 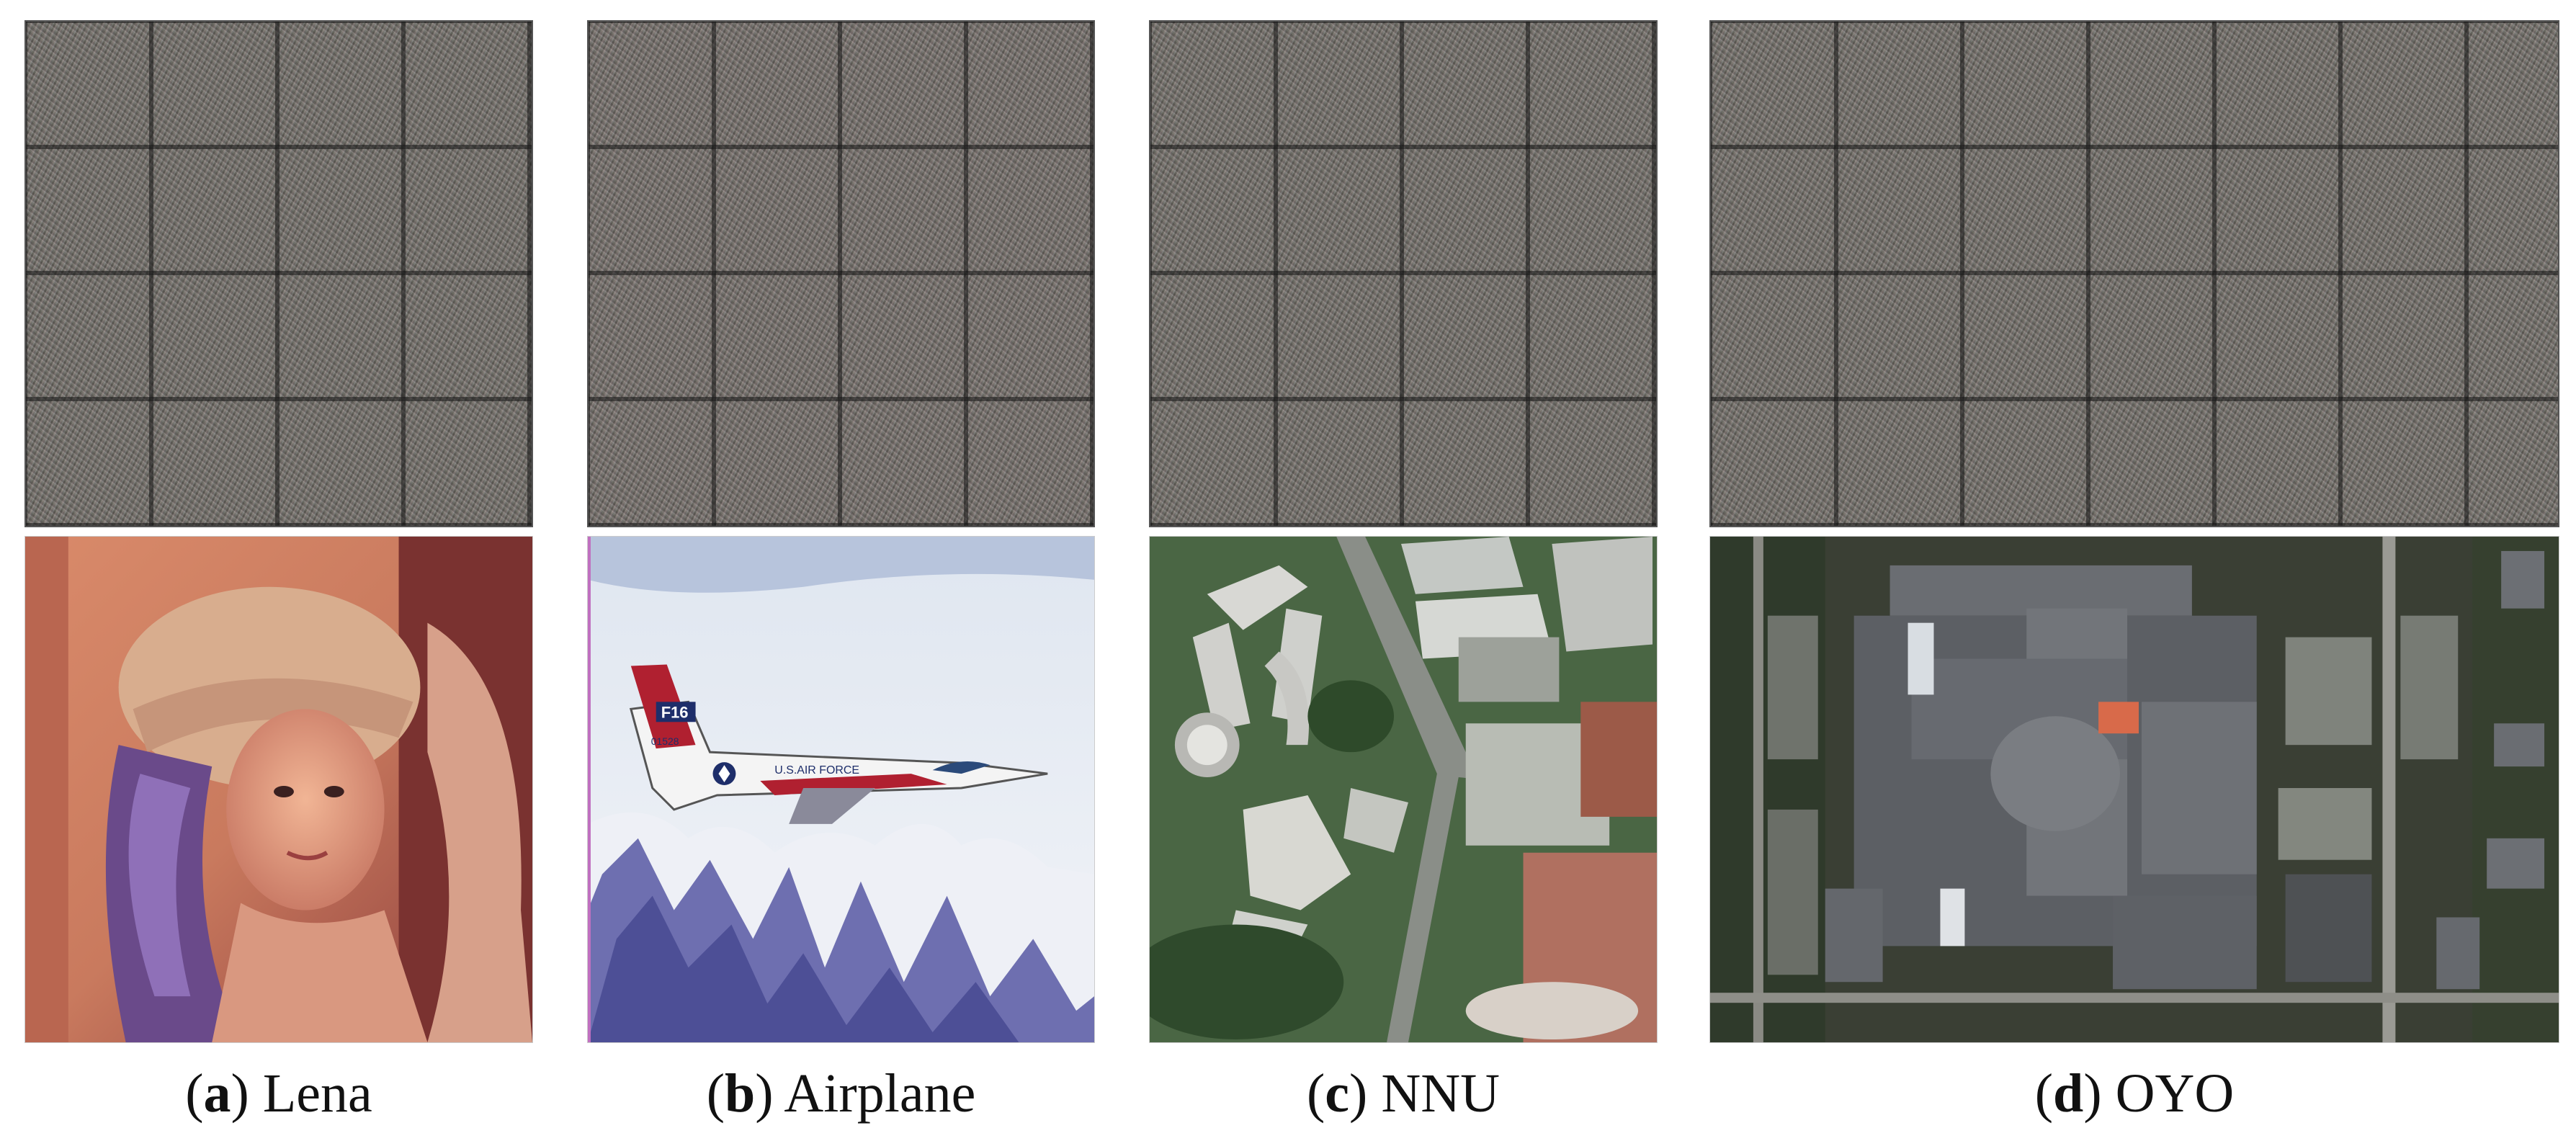 I want to click on fuselage-marking: U.S.AIR FORCE, so click(x=816, y=771).